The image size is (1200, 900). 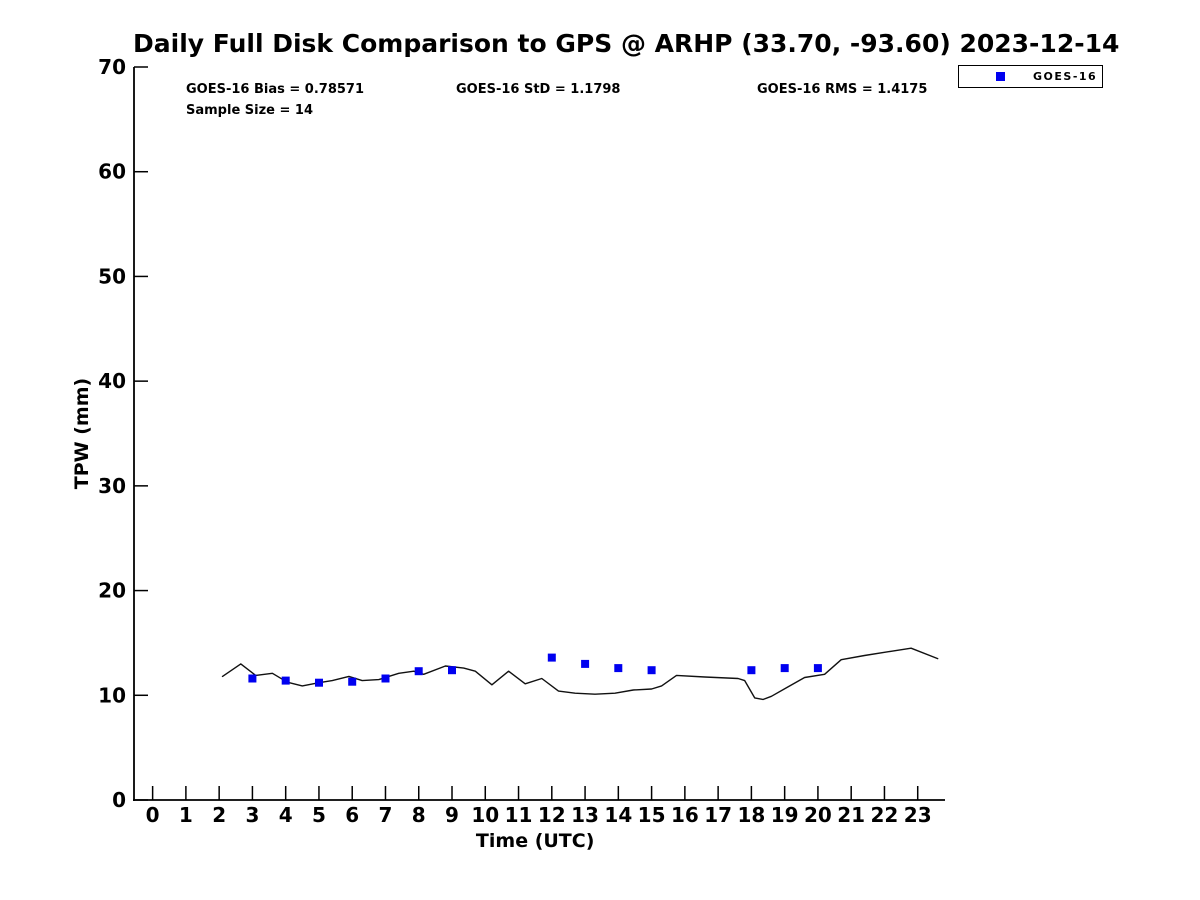 What do you see at coordinates (1065, 76) in the screenshot?
I see `legend-label: GOES-16` at bounding box center [1065, 76].